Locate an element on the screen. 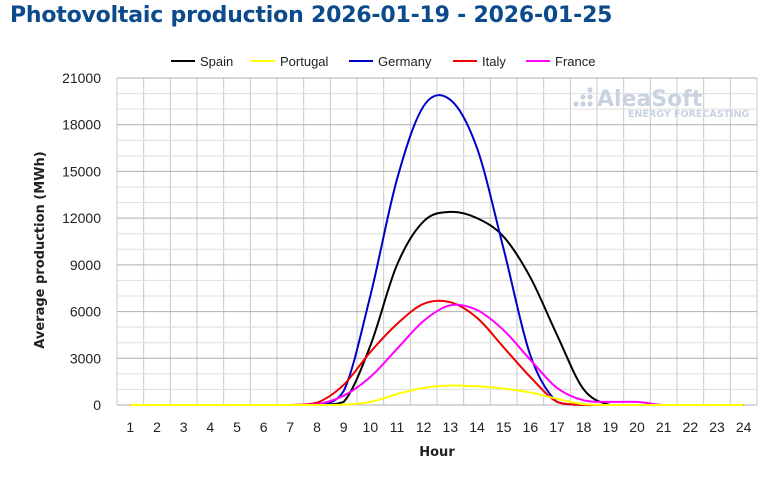  x-tick-label: 14 is located at coordinates (477, 427).